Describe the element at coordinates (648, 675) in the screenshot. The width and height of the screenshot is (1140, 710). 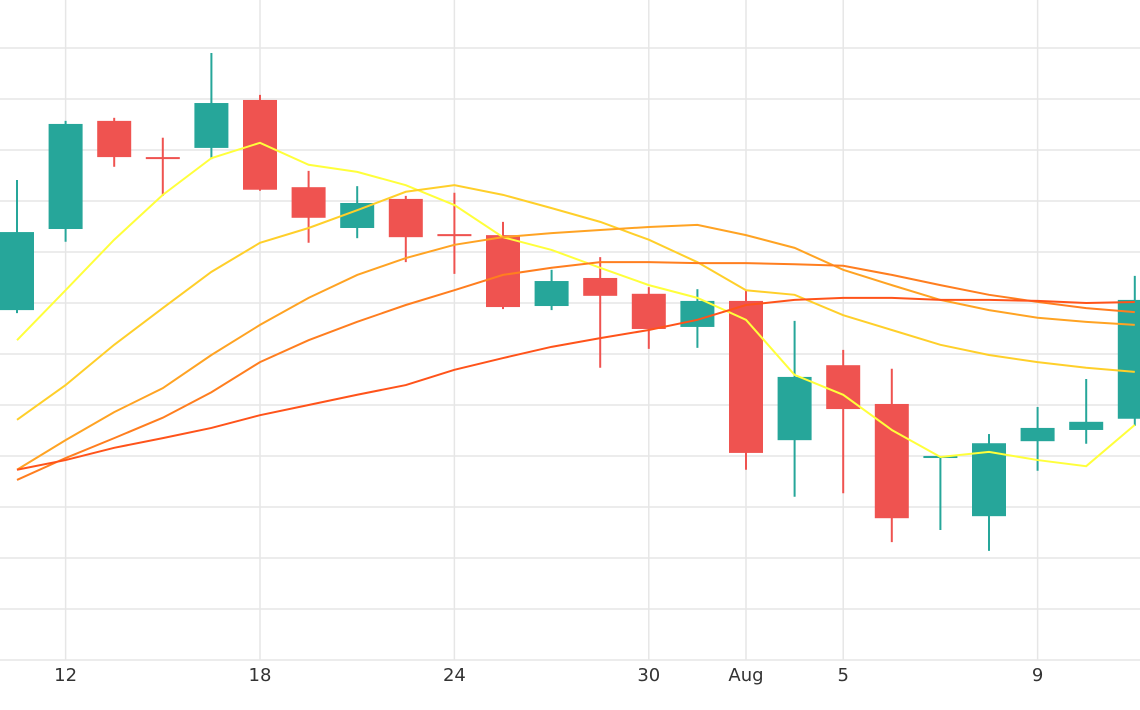
I see `x-tick-label: 30` at that location.